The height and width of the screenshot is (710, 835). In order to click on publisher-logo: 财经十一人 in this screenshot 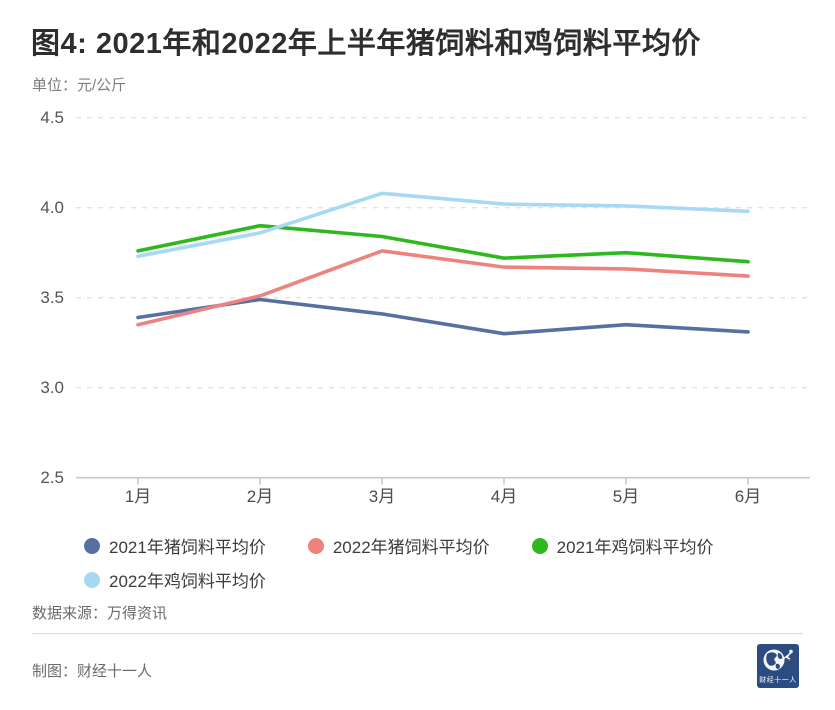, I will do `click(778, 666)`.